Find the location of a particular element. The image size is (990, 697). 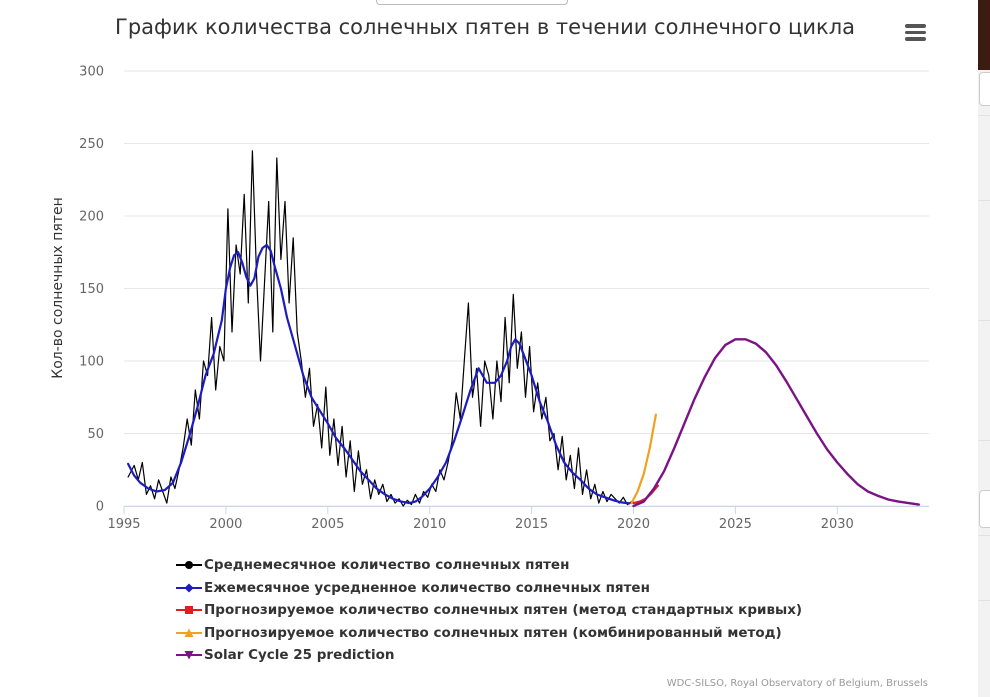

x-tick-label: 2015 is located at coordinates (531, 524).